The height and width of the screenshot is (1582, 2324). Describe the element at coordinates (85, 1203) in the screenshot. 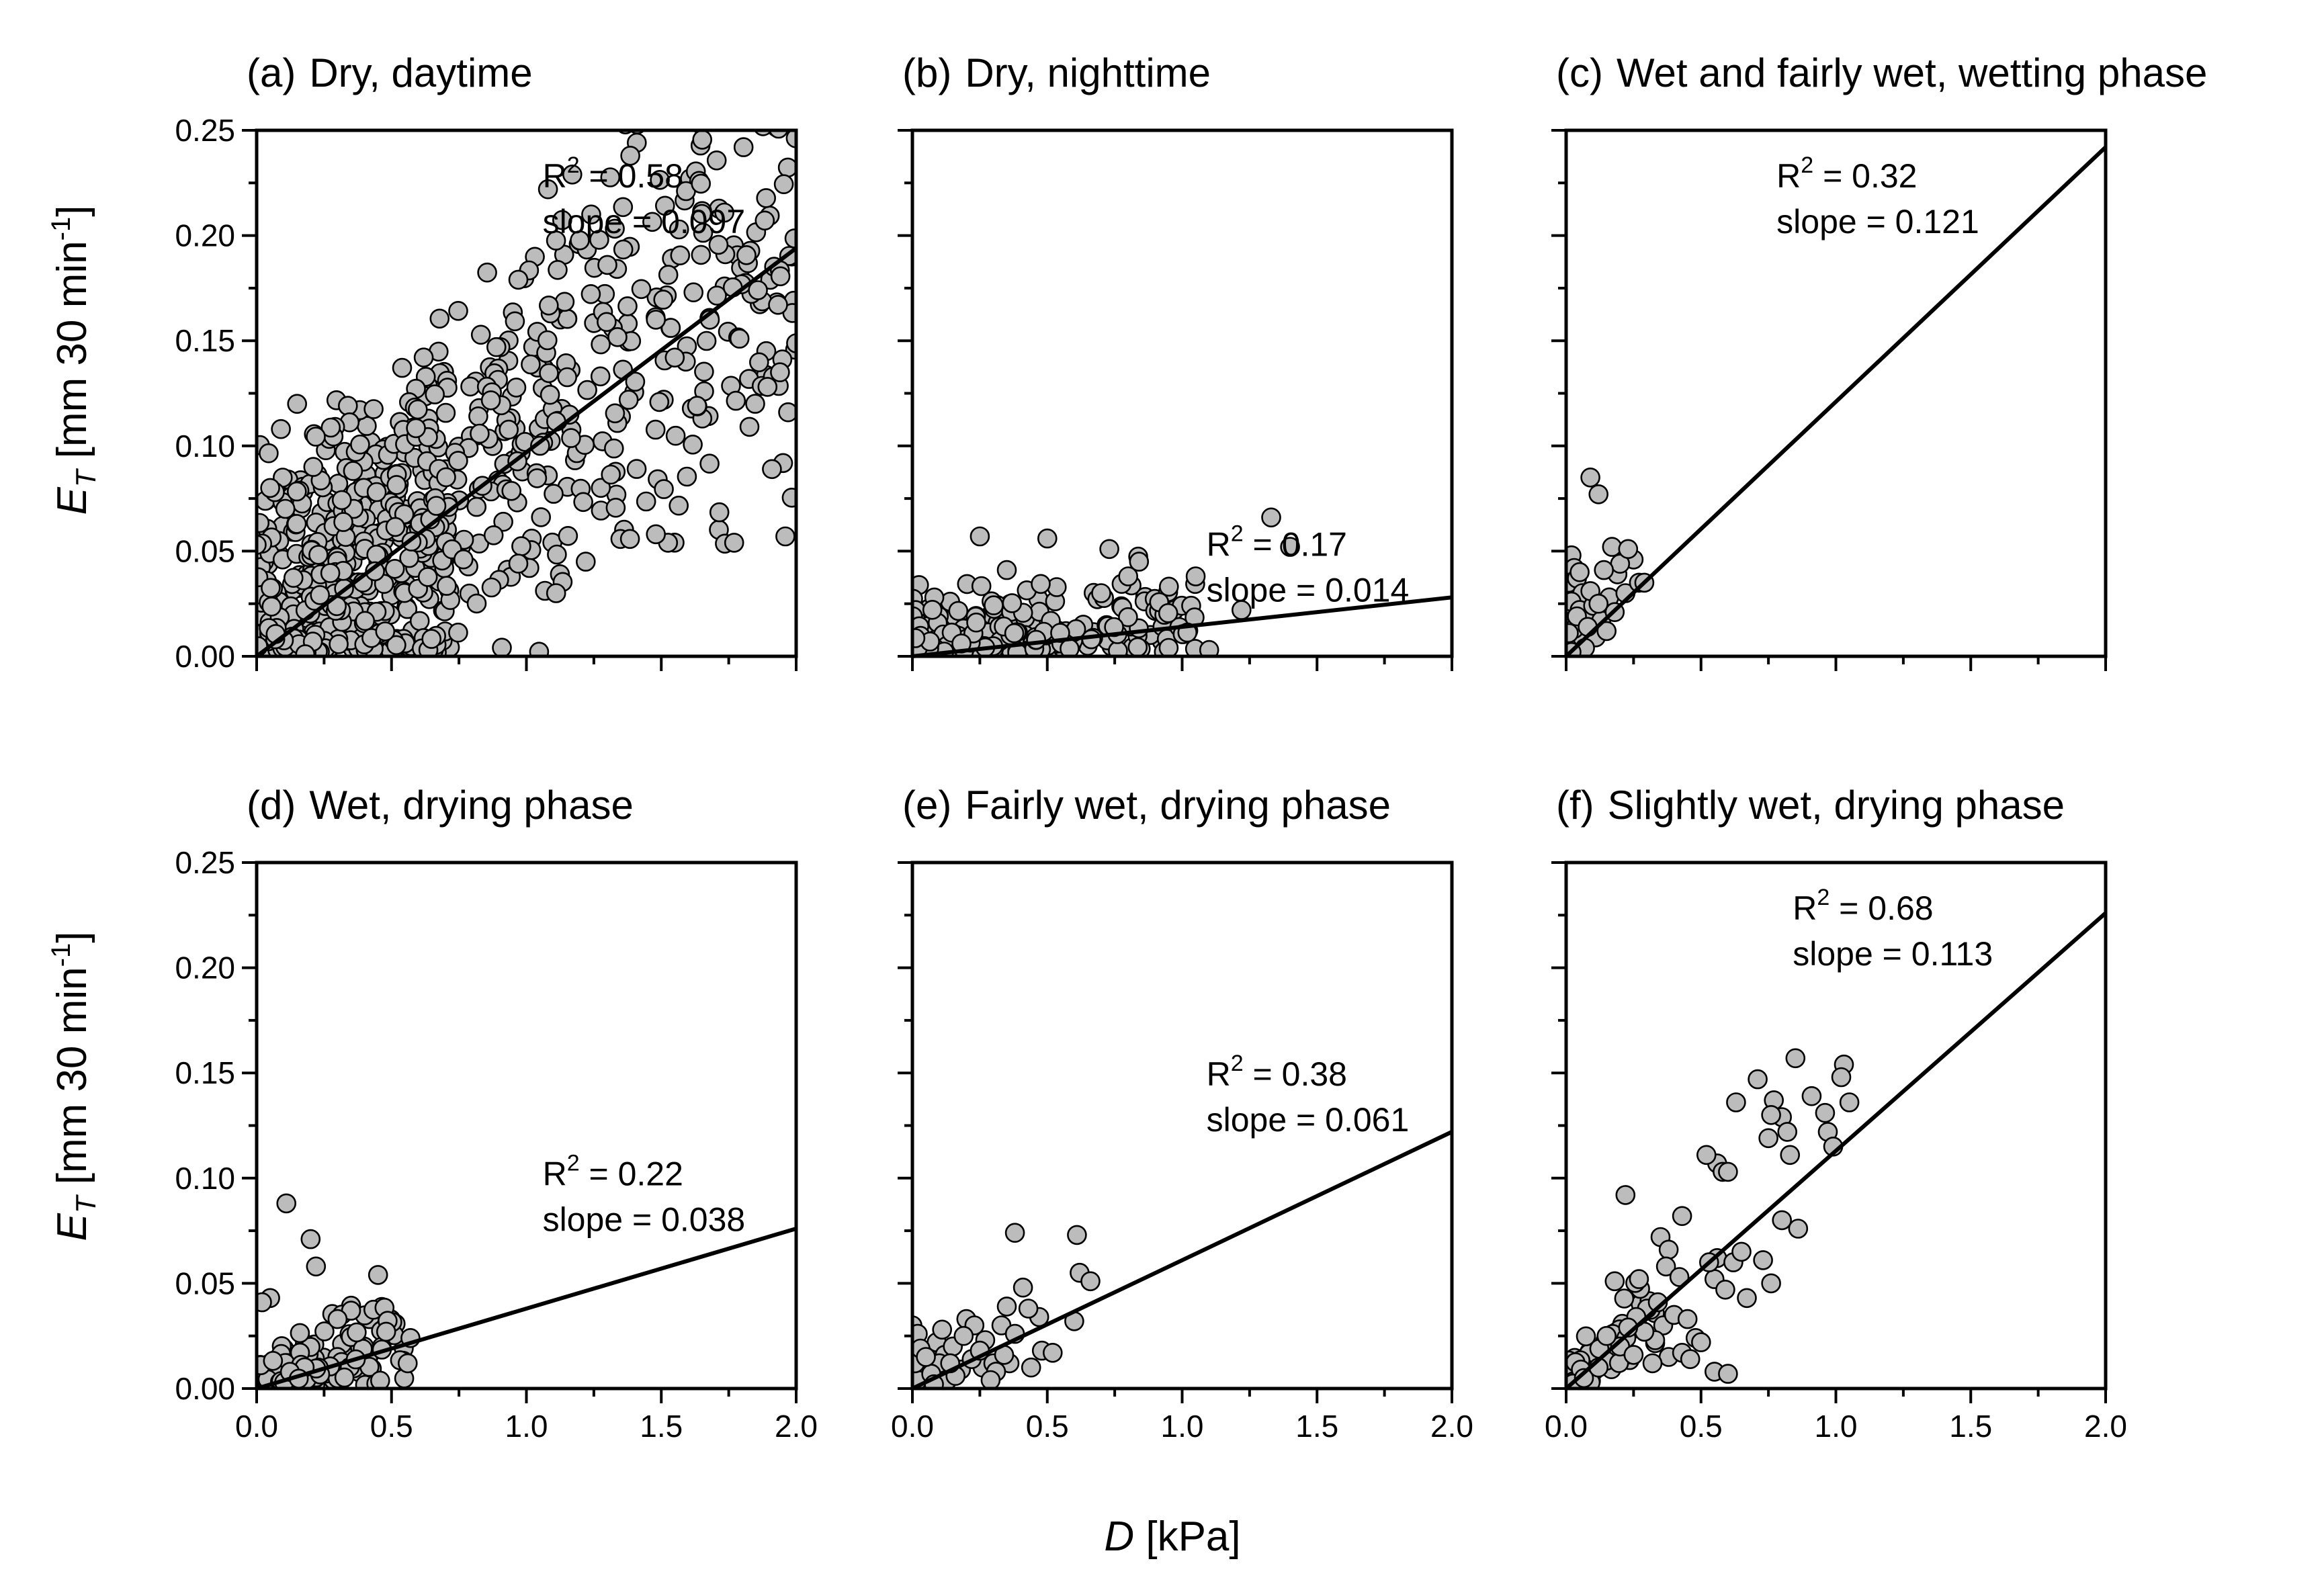

I see `y-axis-label-sub: T` at that location.